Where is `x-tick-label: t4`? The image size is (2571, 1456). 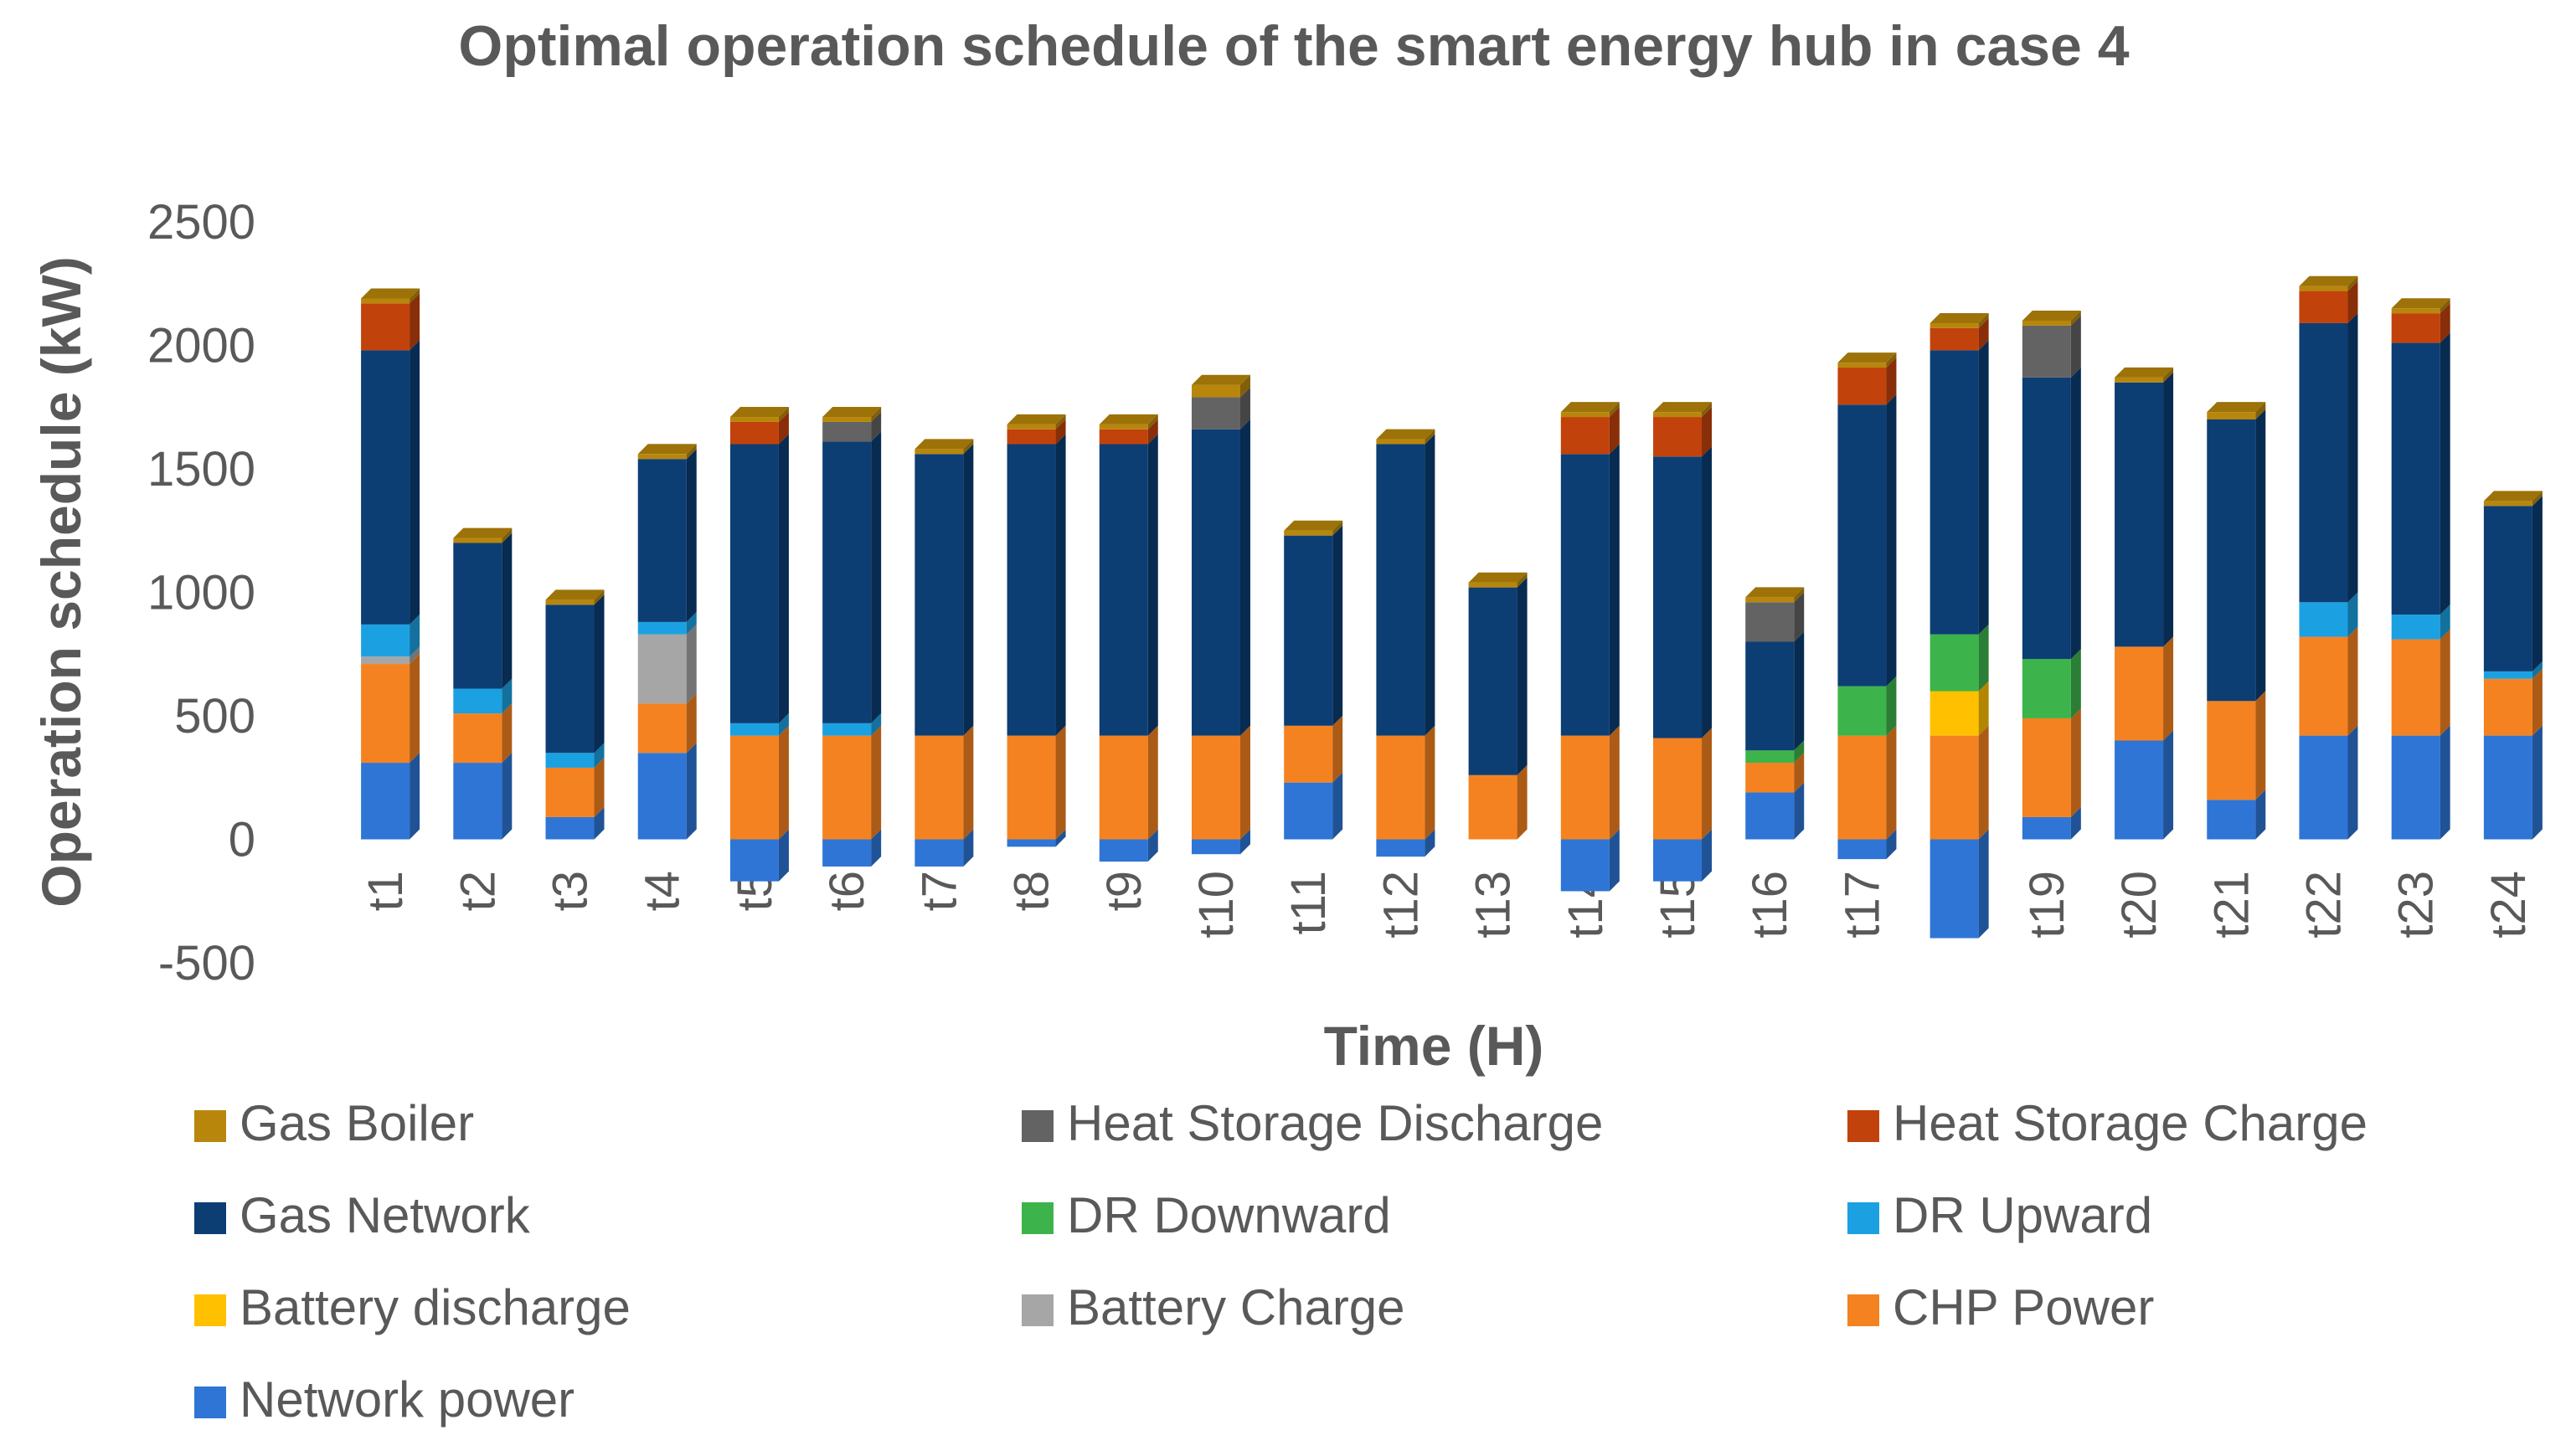 x-tick-label: t4 is located at coordinates (663, 891).